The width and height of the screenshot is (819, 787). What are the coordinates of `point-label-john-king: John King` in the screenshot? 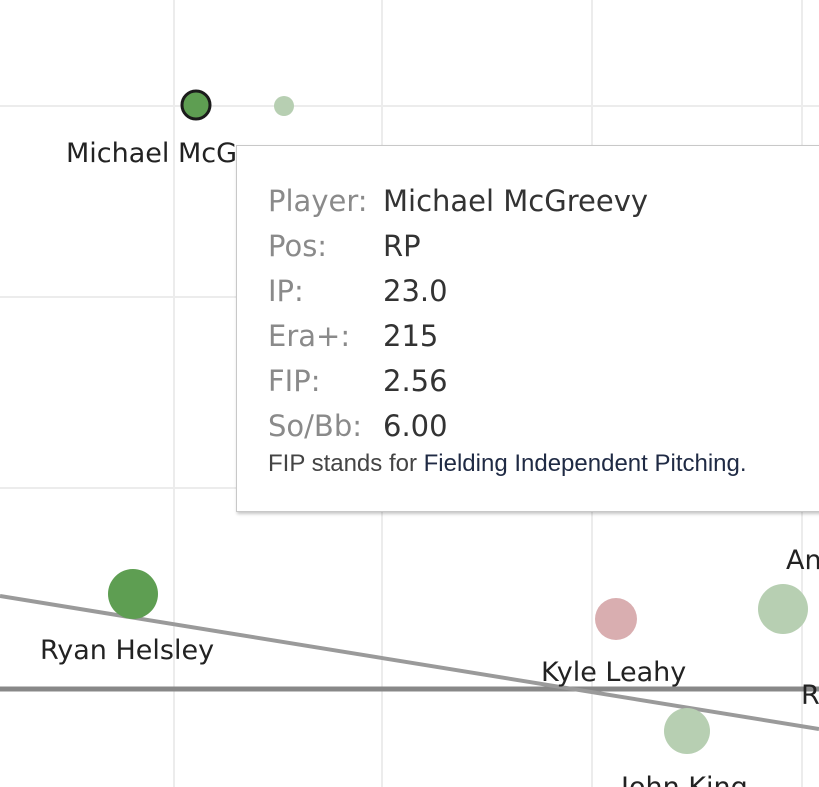 It's located at (683, 779).